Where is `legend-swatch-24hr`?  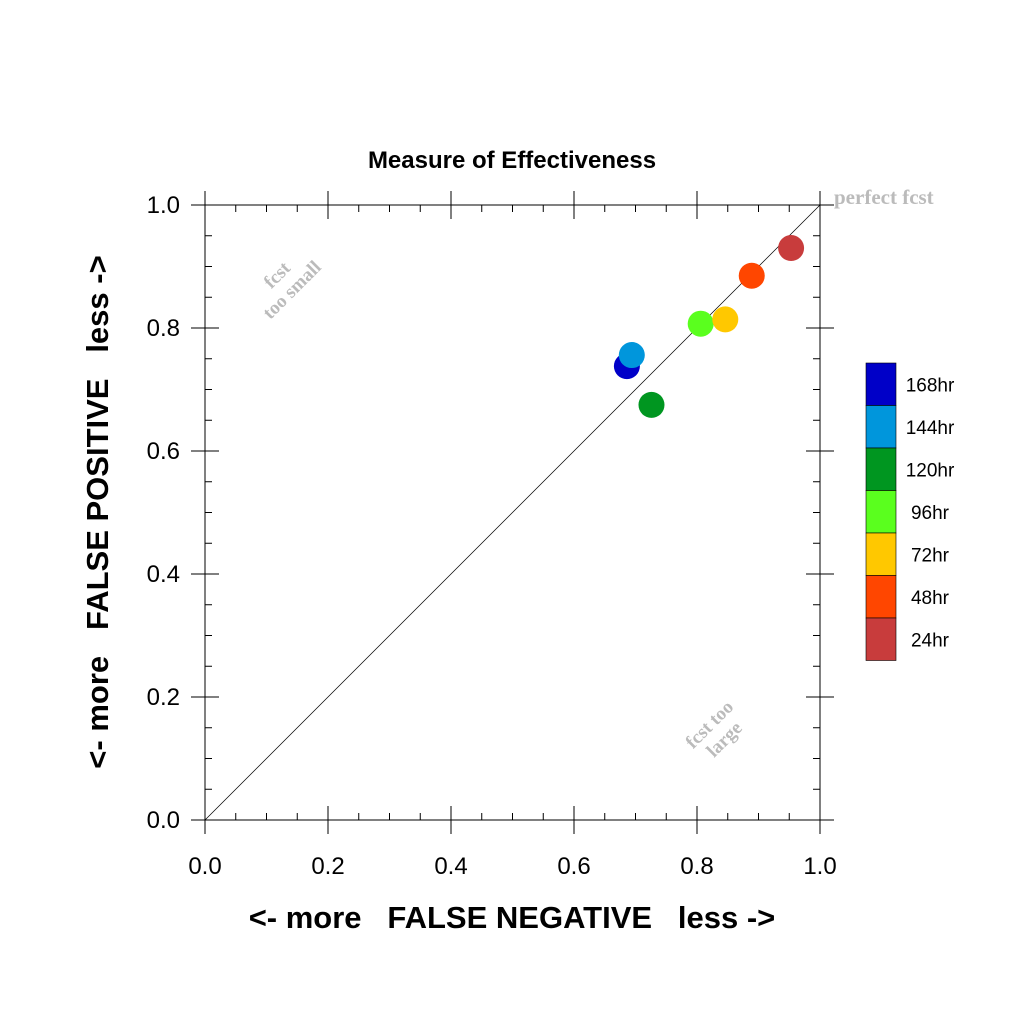
legend-swatch-24hr is located at coordinates (881, 639).